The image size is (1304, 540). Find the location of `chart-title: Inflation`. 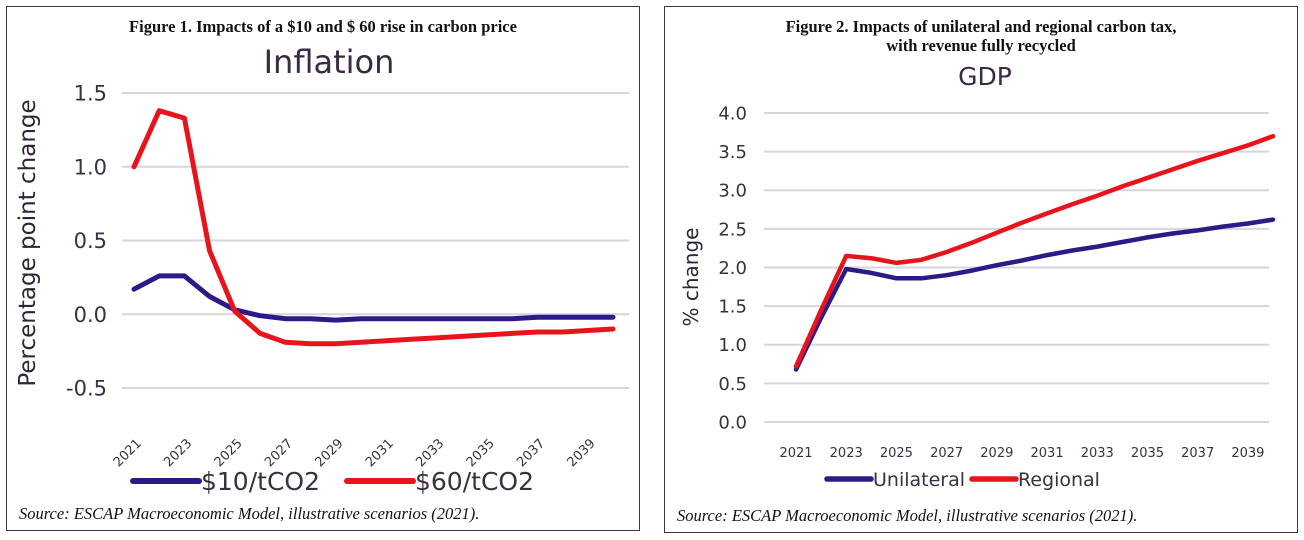

chart-title: Inflation is located at coordinates (329, 62).